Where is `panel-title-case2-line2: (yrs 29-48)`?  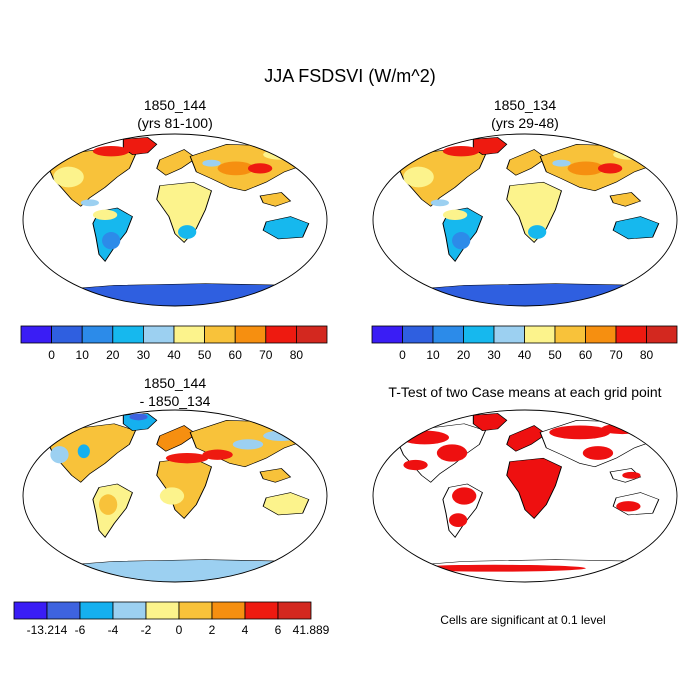
panel-title-case2-line2: (yrs 29-48) is located at coordinates (525, 123).